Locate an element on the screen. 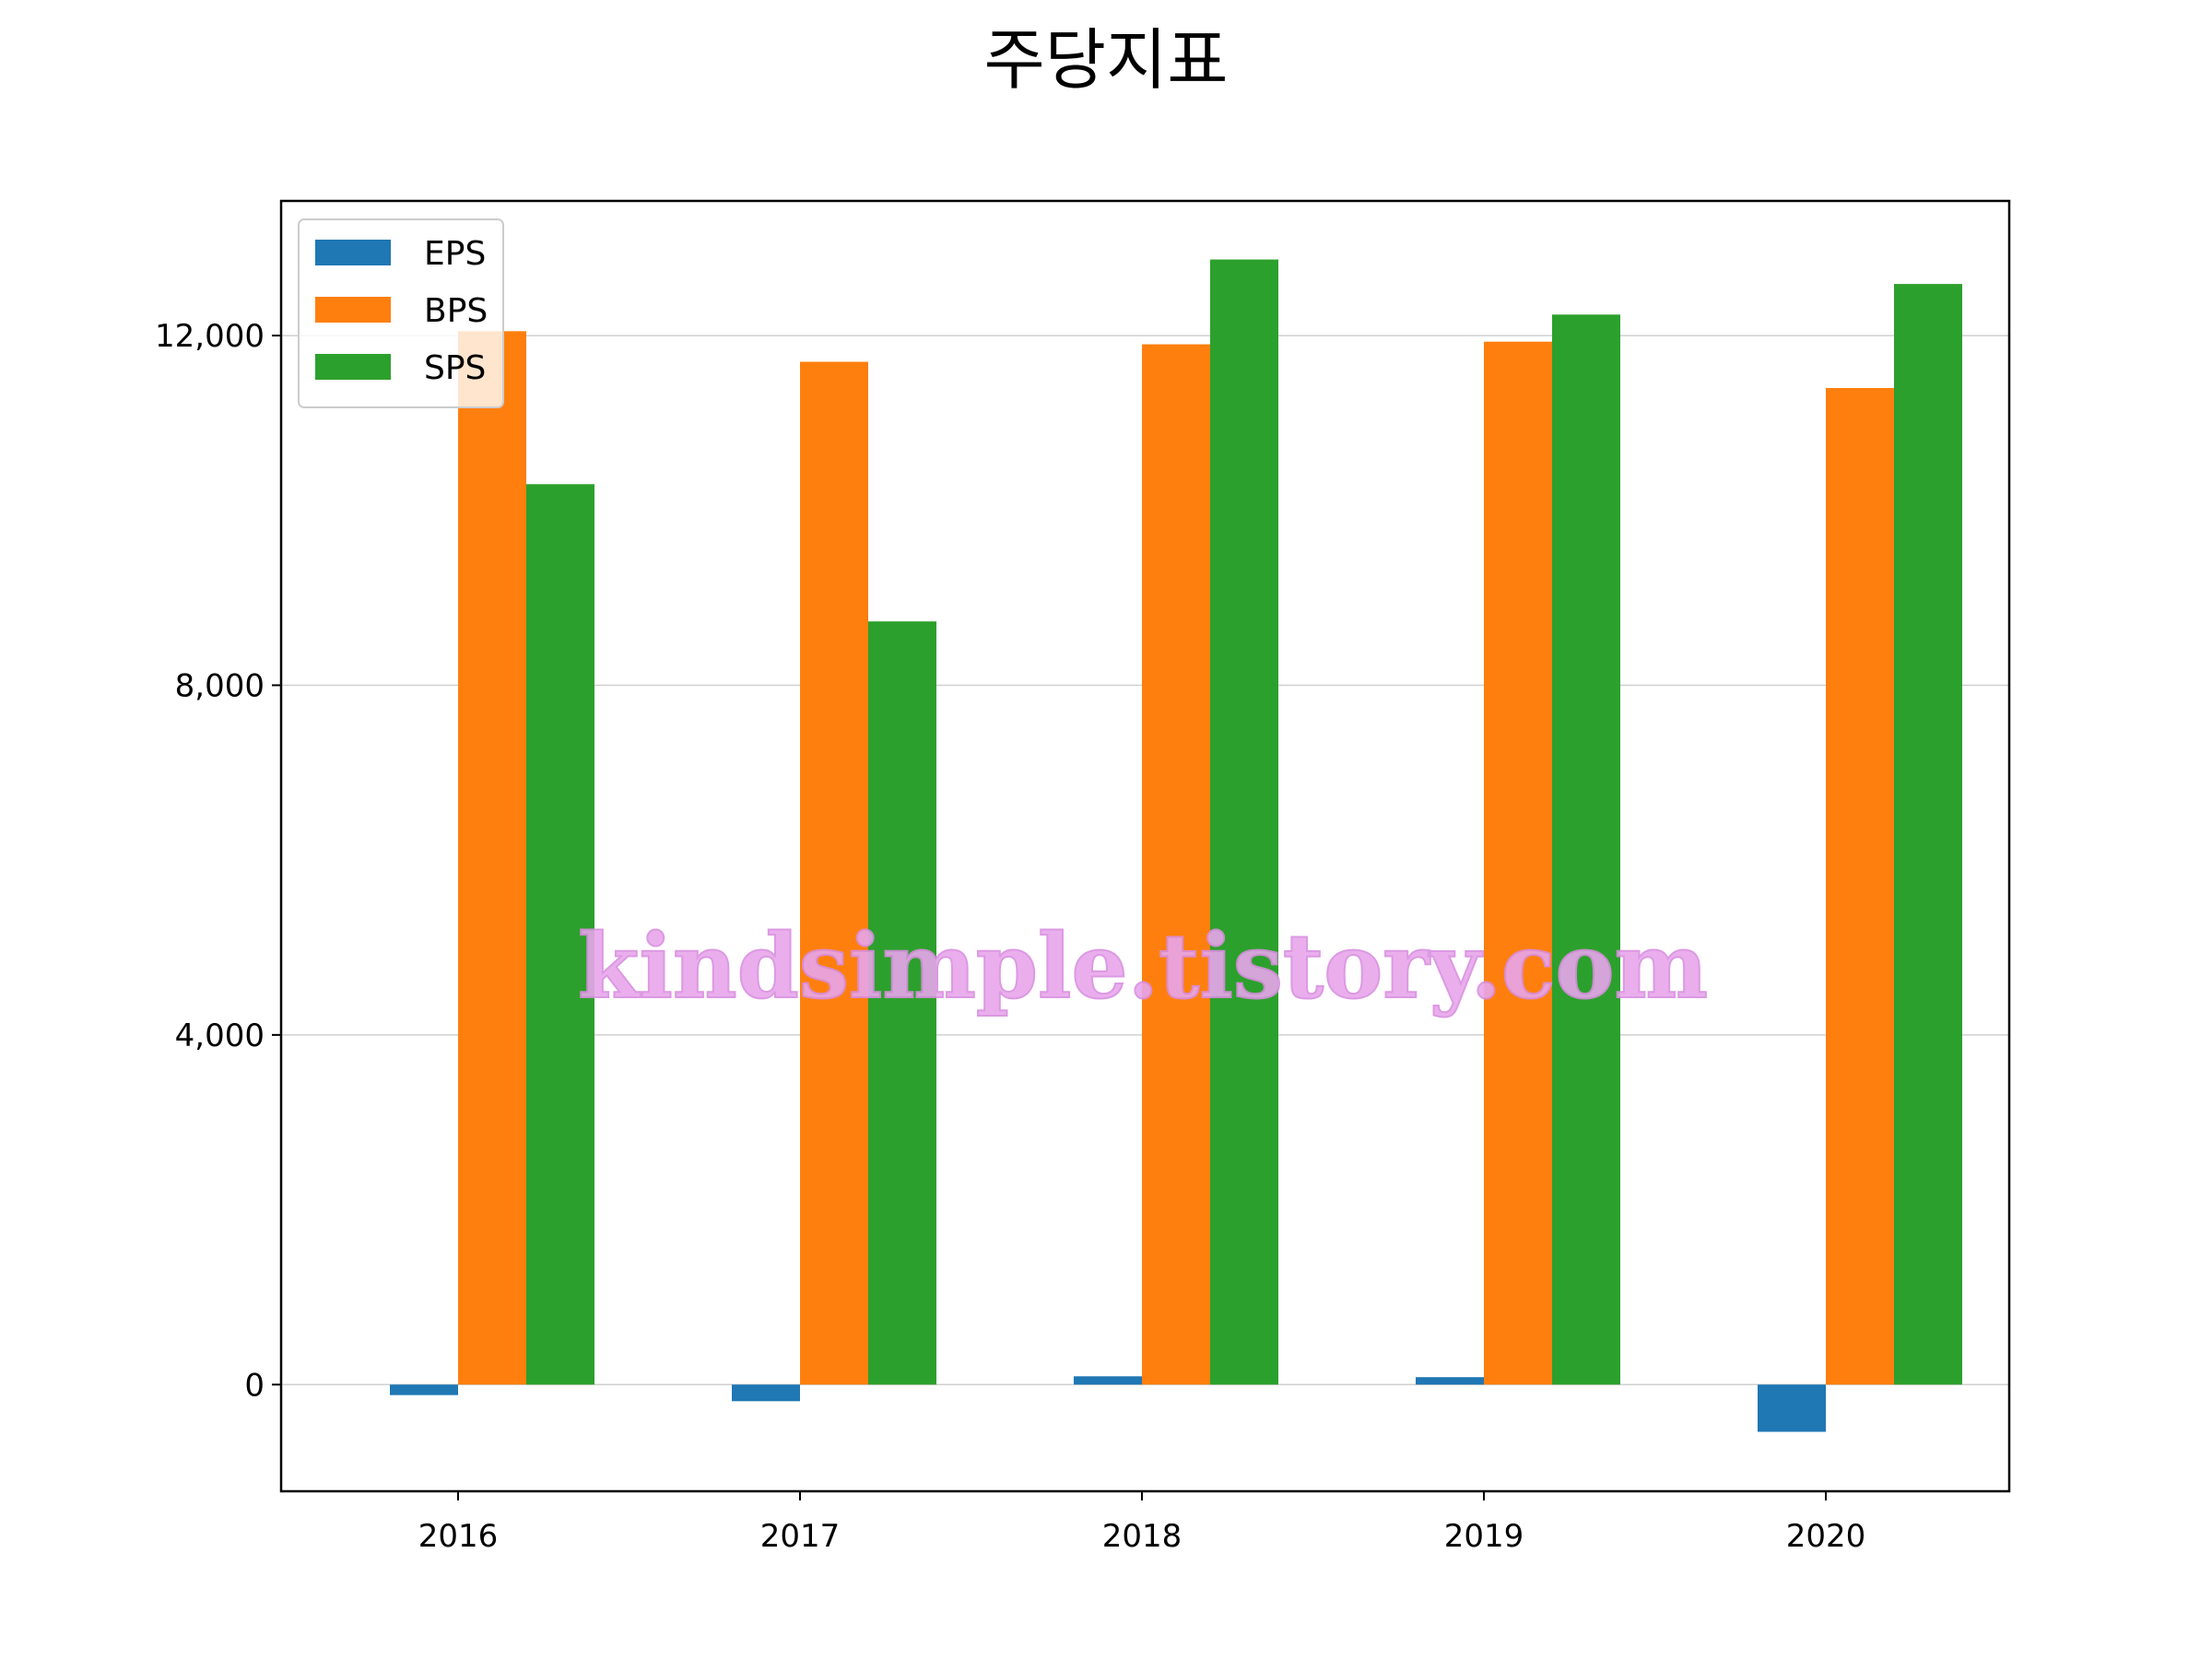 The image size is (2212, 1659). bar-eps-2020 is located at coordinates (1792, 1408).